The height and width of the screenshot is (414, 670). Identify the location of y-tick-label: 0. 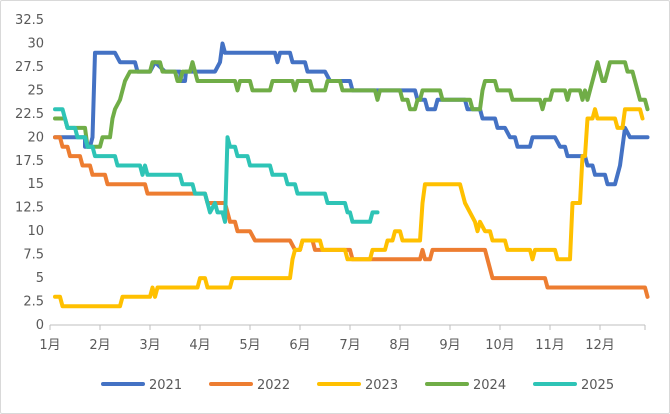
(40, 325).